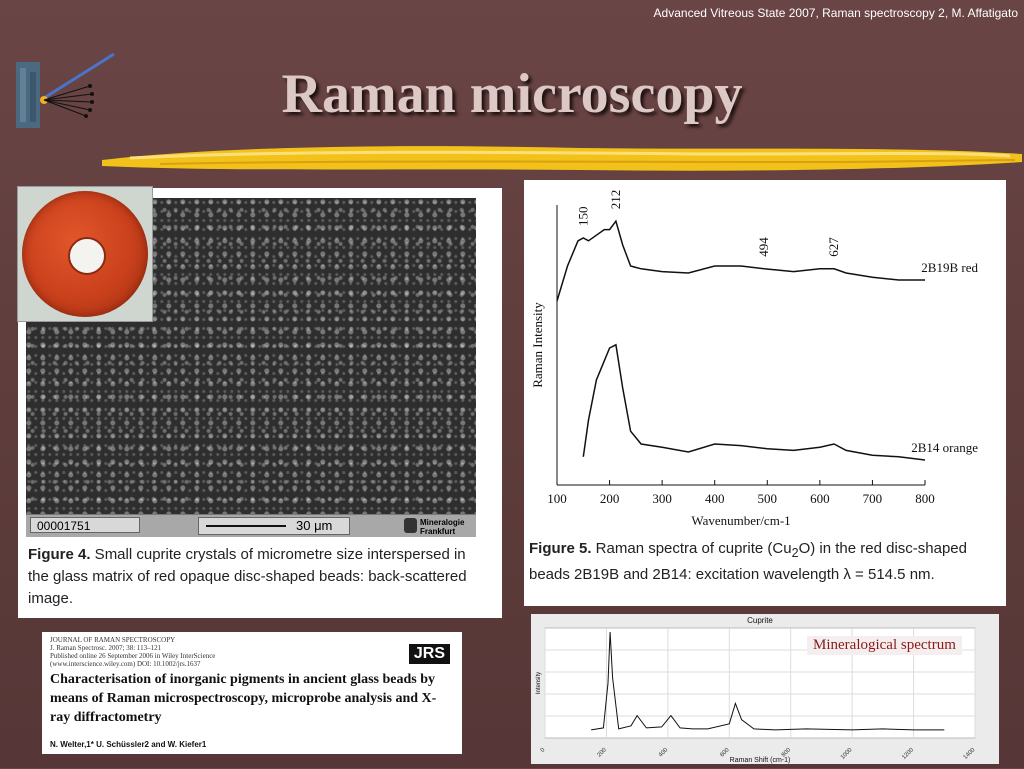  I want to click on x-axis-label: Wavenumber/cm-1, so click(740, 520).